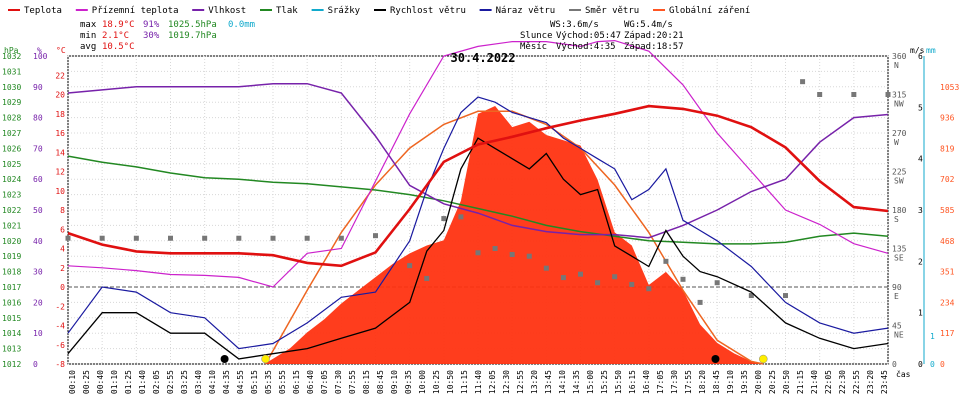  I want to click on wind-speed-avg: WS:3.6m/s, so click(574, 25).